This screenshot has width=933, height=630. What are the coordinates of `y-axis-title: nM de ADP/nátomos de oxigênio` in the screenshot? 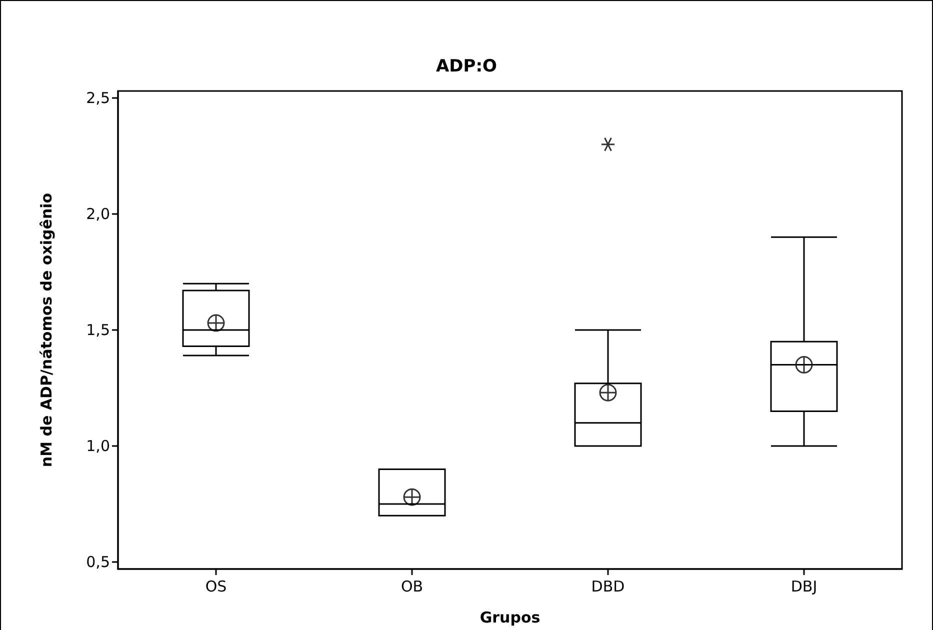 It's located at (47, 330).